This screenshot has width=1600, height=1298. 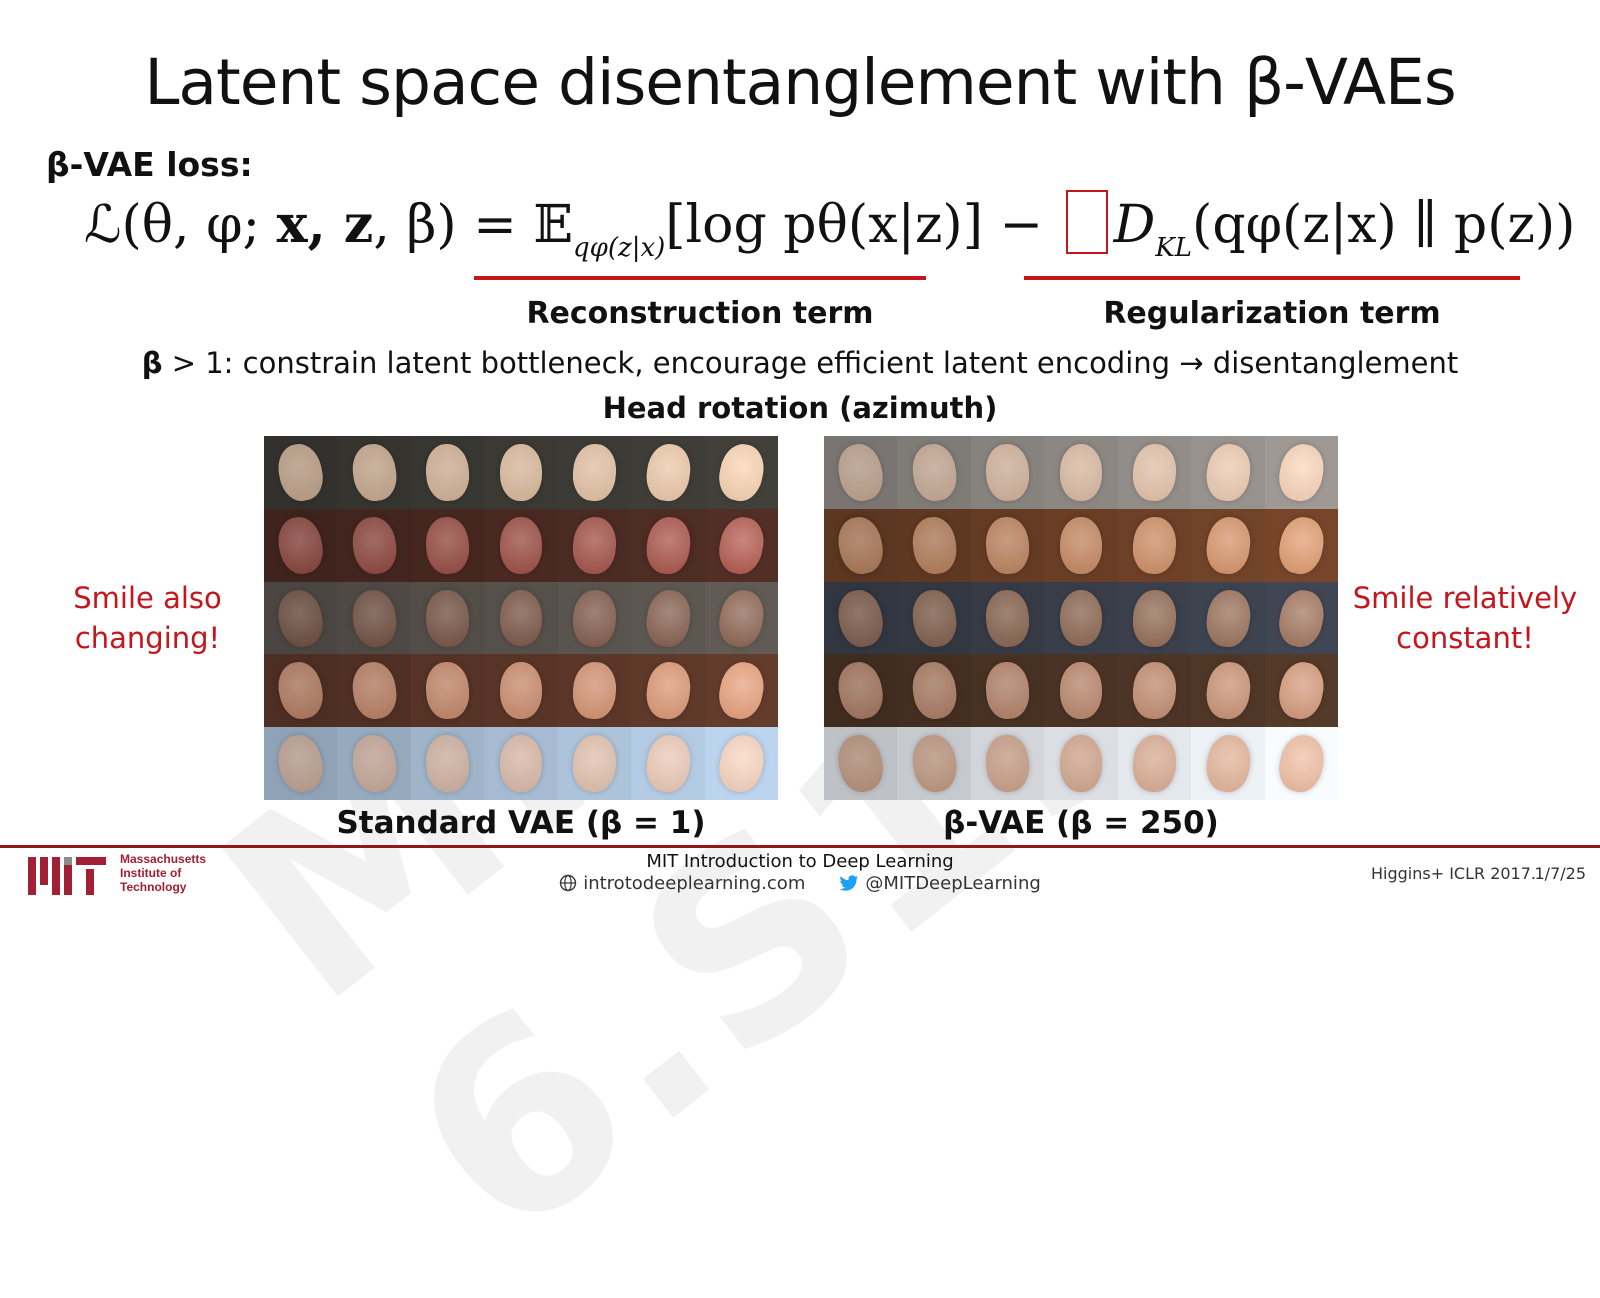 I want to click on standard-vae-face-grid, so click(x=521, y=618).